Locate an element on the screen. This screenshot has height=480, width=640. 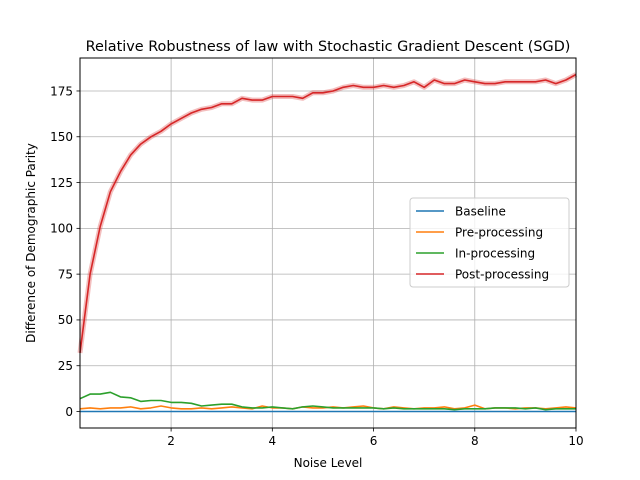
legend-label: Pre-processing is located at coordinates (499, 232).